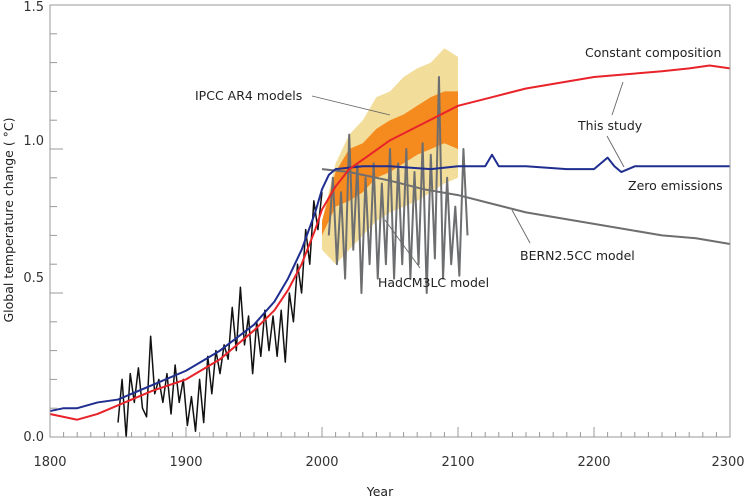 This screenshot has height=500, width=750. Describe the element at coordinates (610, 125) in the screenshot. I see `annotation-this-study: This study` at that location.